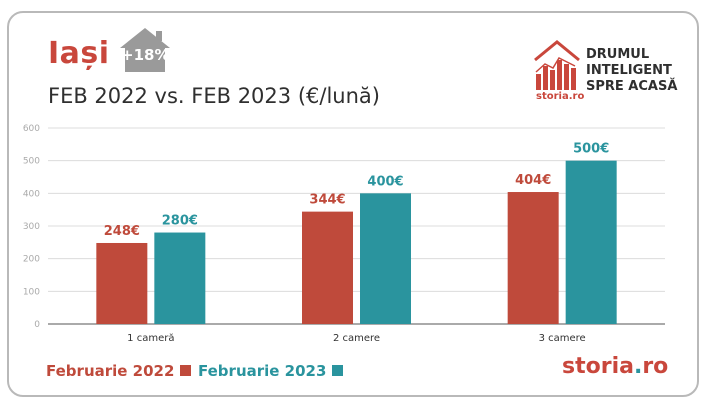  Describe the element at coordinates (632, 86) in the screenshot. I see `logo-line: SPRE ACASĂ` at that location.